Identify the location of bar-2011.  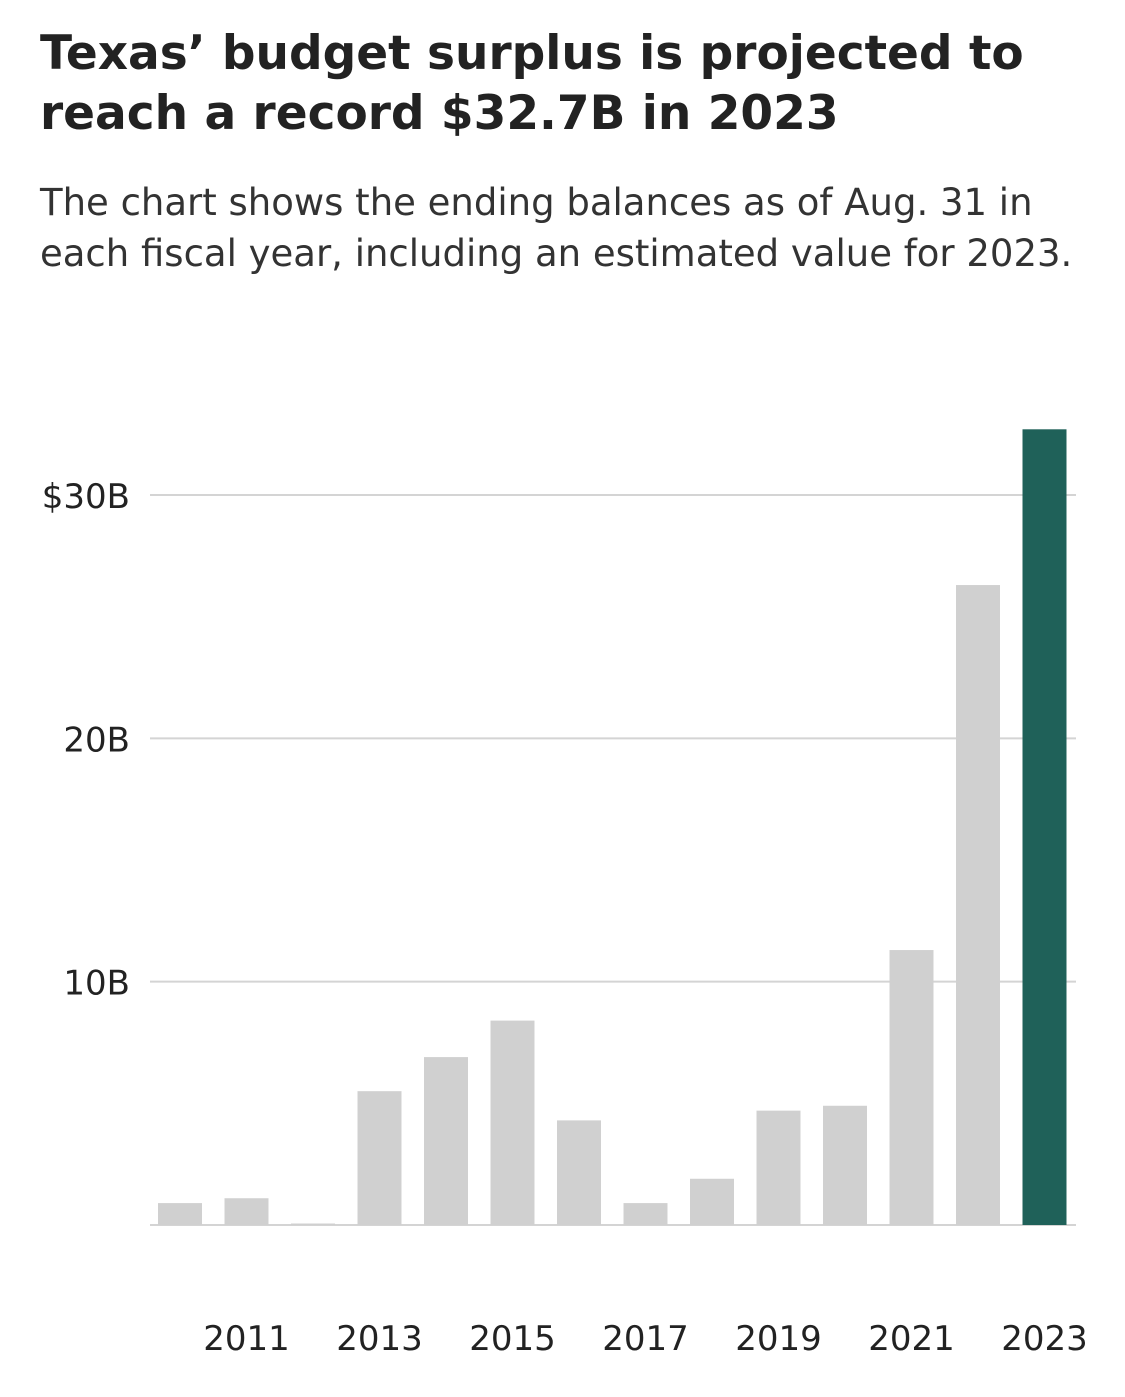
(246, 1211).